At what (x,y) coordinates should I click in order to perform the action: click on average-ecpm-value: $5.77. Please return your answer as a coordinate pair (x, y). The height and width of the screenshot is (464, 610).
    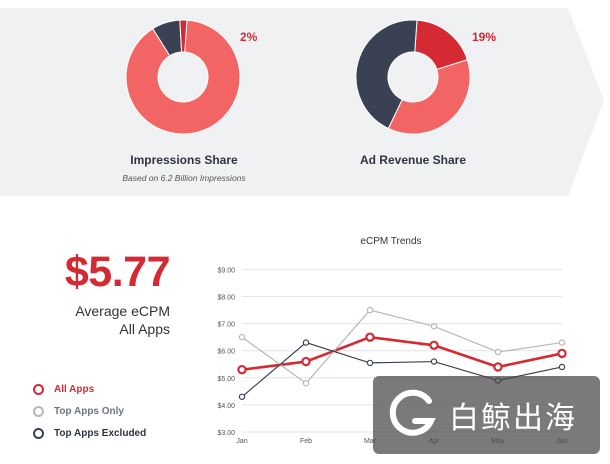
    Looking at the image, I should click on (117, 272).